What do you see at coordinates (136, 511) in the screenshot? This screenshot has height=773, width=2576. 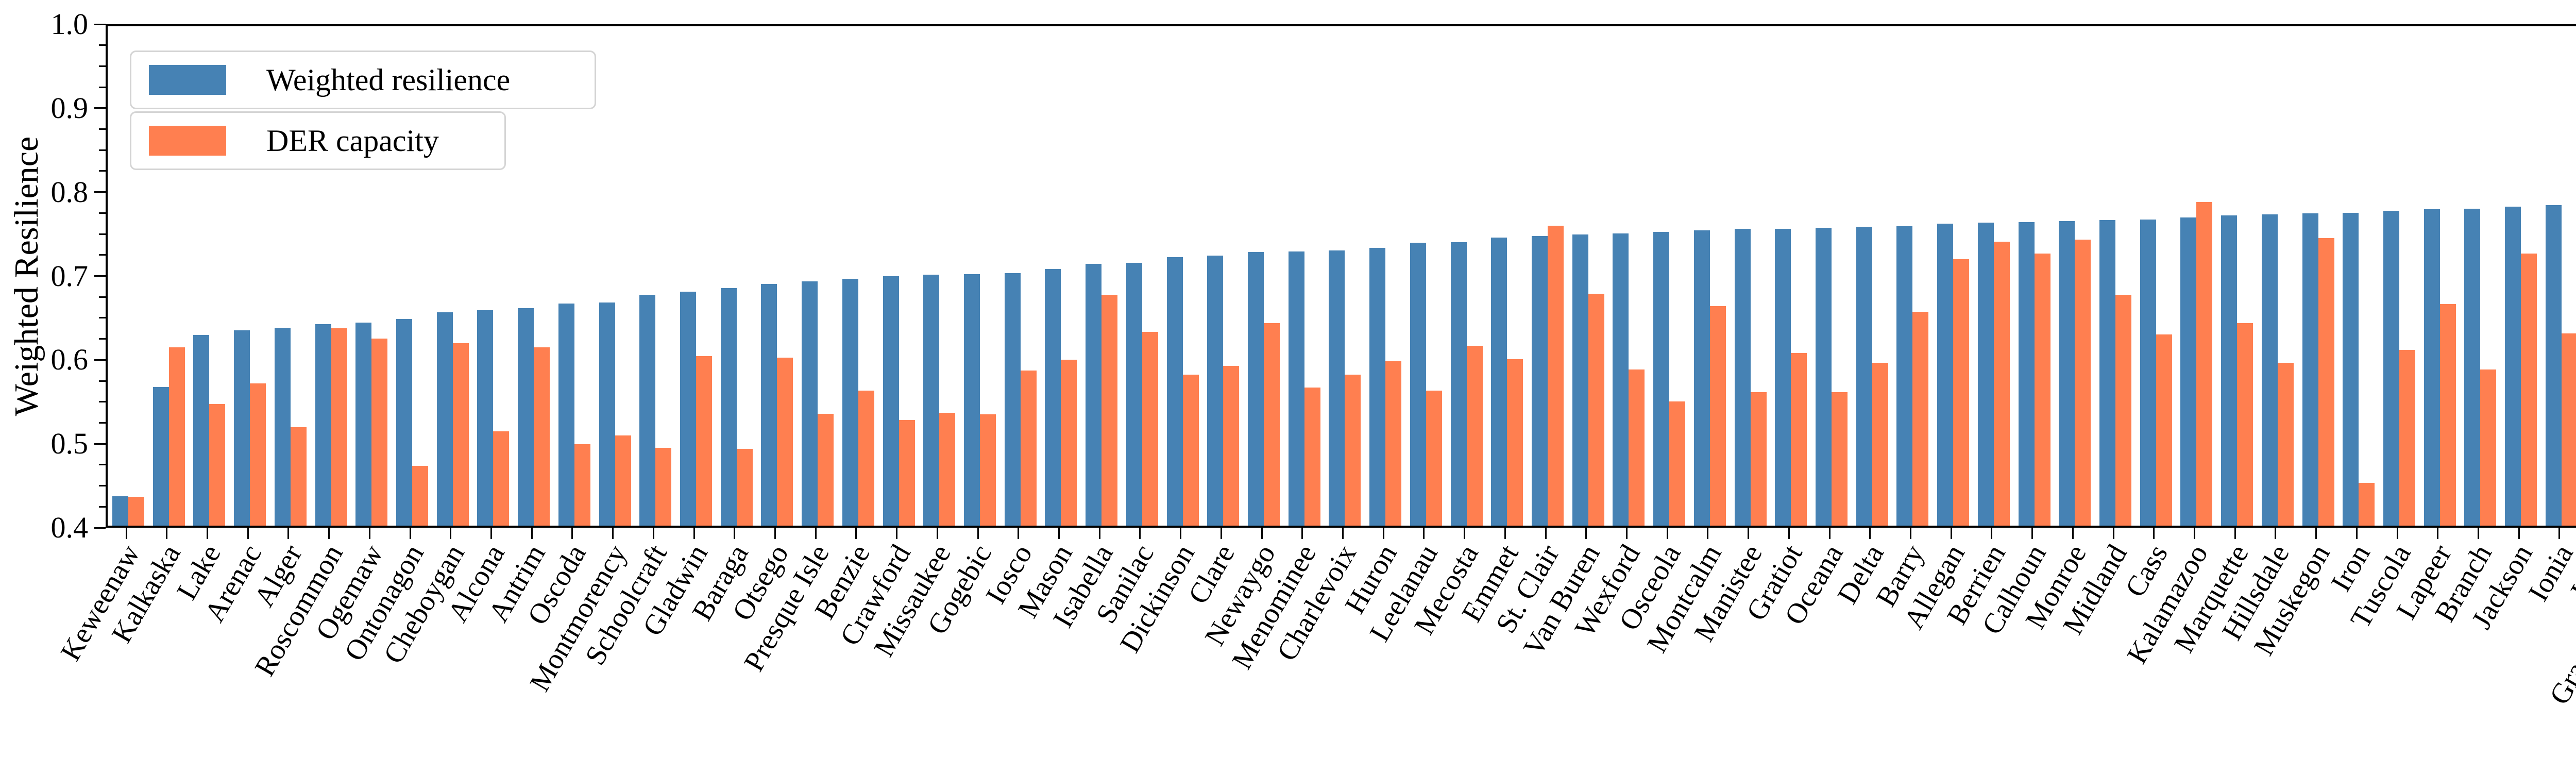 I see `bar-der-capacity-Keweenaw` at bounding box center [136, 511].